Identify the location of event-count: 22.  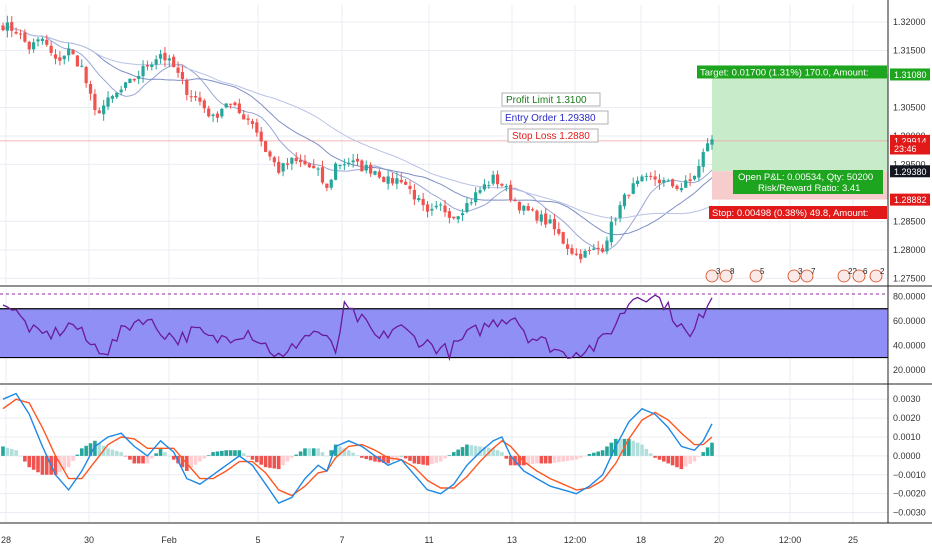
(852, 271).